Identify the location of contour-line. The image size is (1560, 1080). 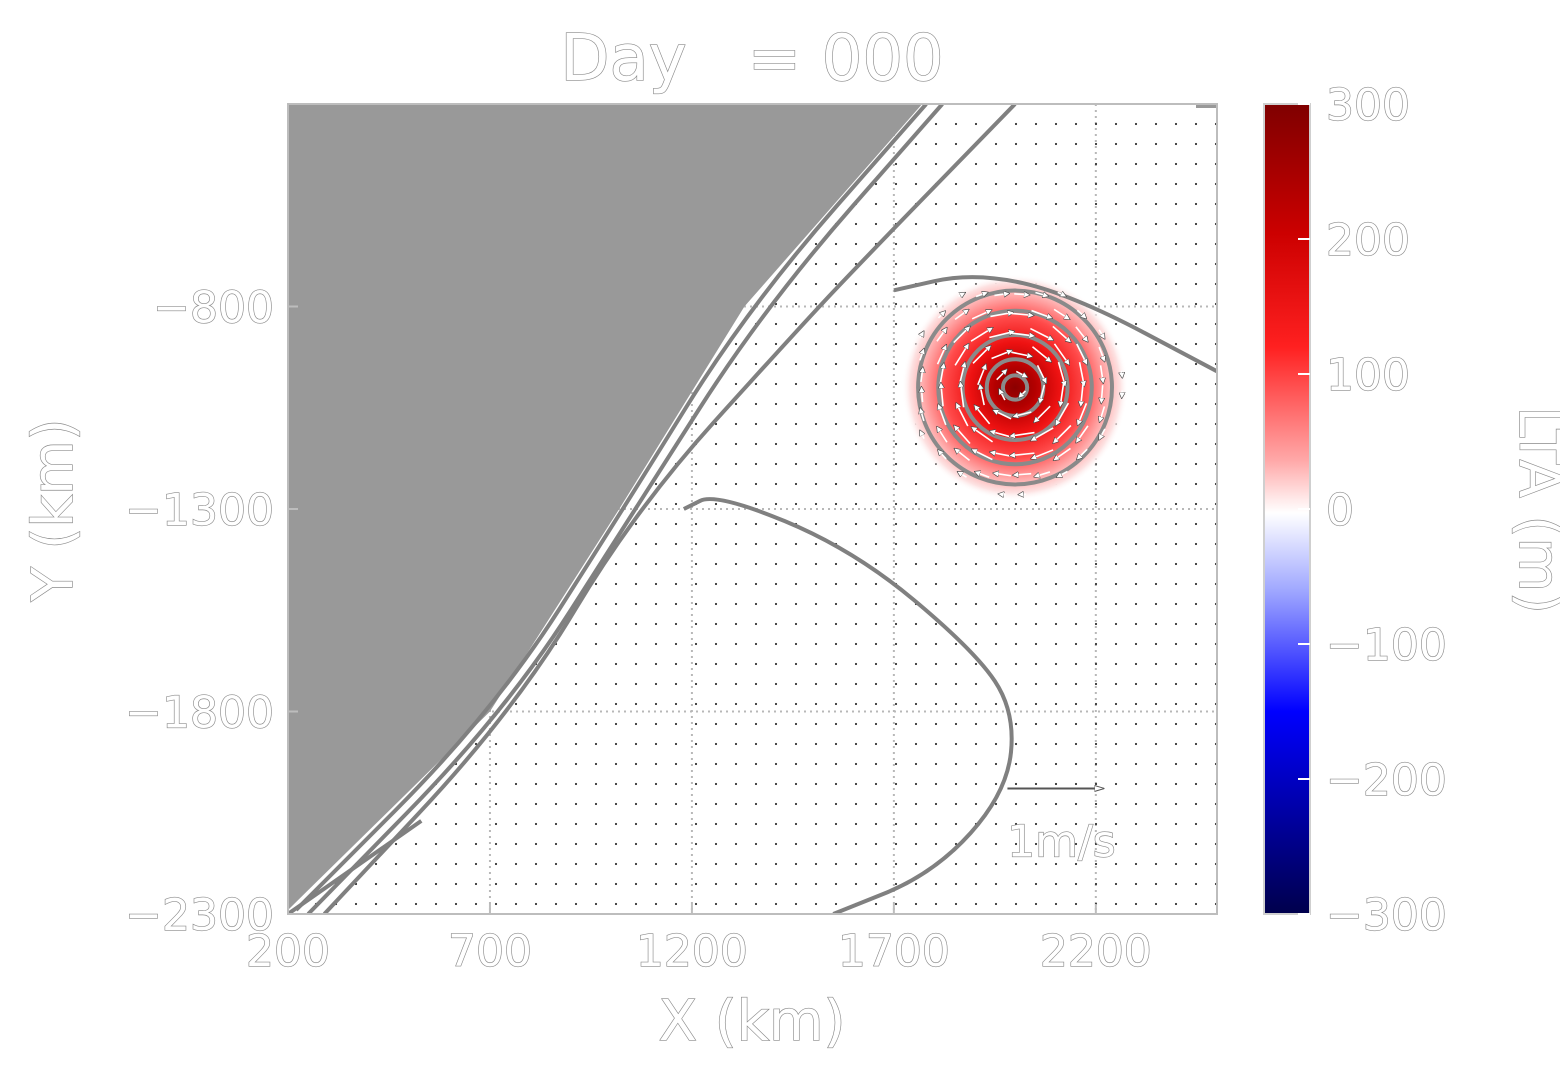
(1055, 324).